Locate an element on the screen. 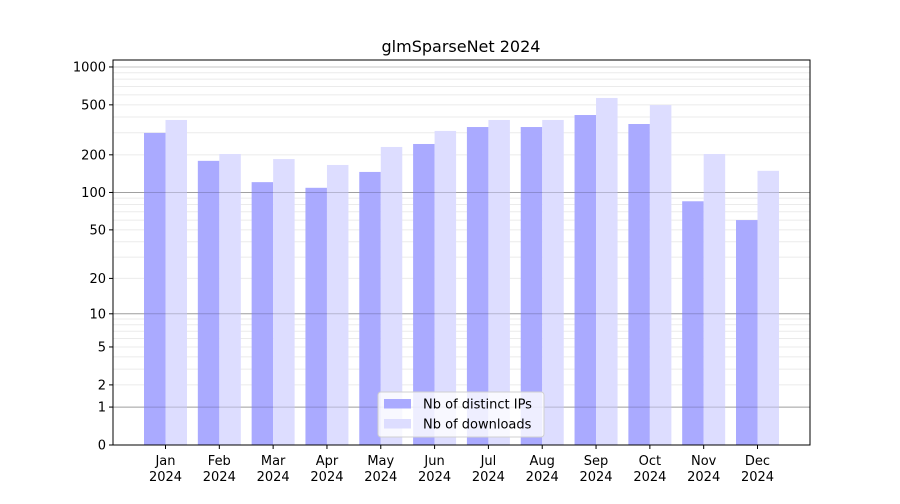 This screenshot has width=900, height=504. x-tick-label: Apr 2024 is located at coordinates (326, 469).